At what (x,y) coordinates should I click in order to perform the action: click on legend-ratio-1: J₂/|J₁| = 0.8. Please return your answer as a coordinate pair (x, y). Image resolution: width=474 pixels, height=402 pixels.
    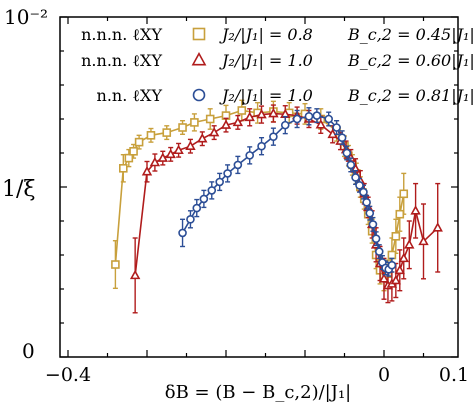
    Looking at the image, I should click on (266, 34).